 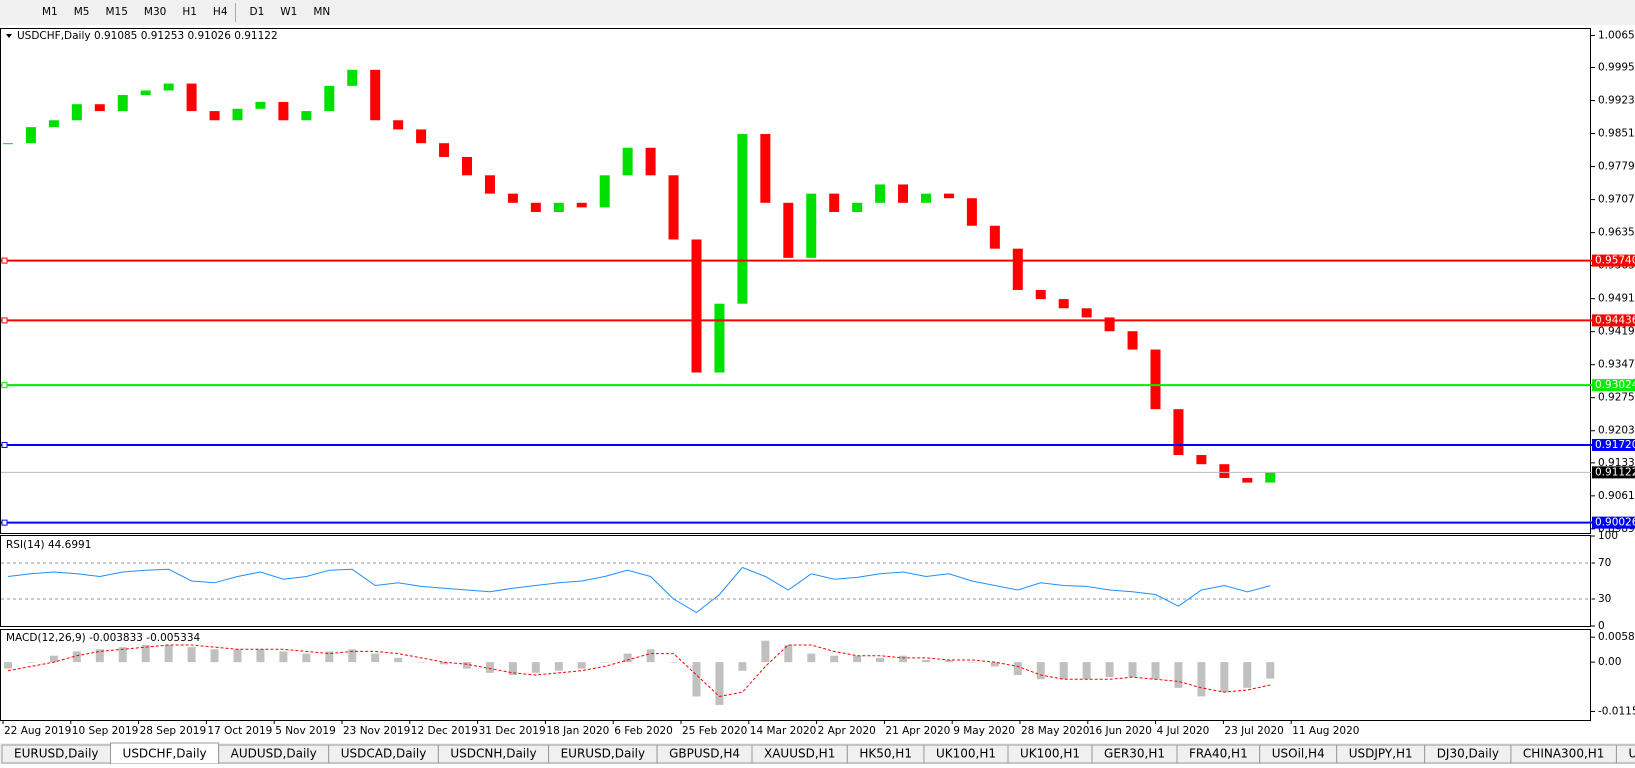 I want to click on chart-tab-label: HK50,H1, so click(x=885, y=754).